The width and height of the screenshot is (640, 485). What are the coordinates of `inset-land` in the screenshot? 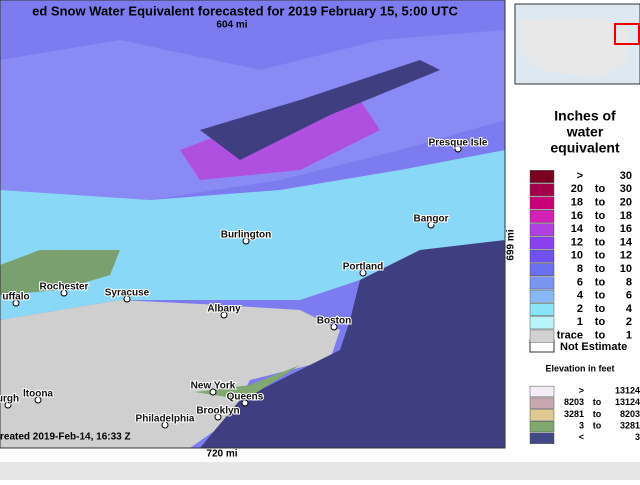 It's located at (575, 48).